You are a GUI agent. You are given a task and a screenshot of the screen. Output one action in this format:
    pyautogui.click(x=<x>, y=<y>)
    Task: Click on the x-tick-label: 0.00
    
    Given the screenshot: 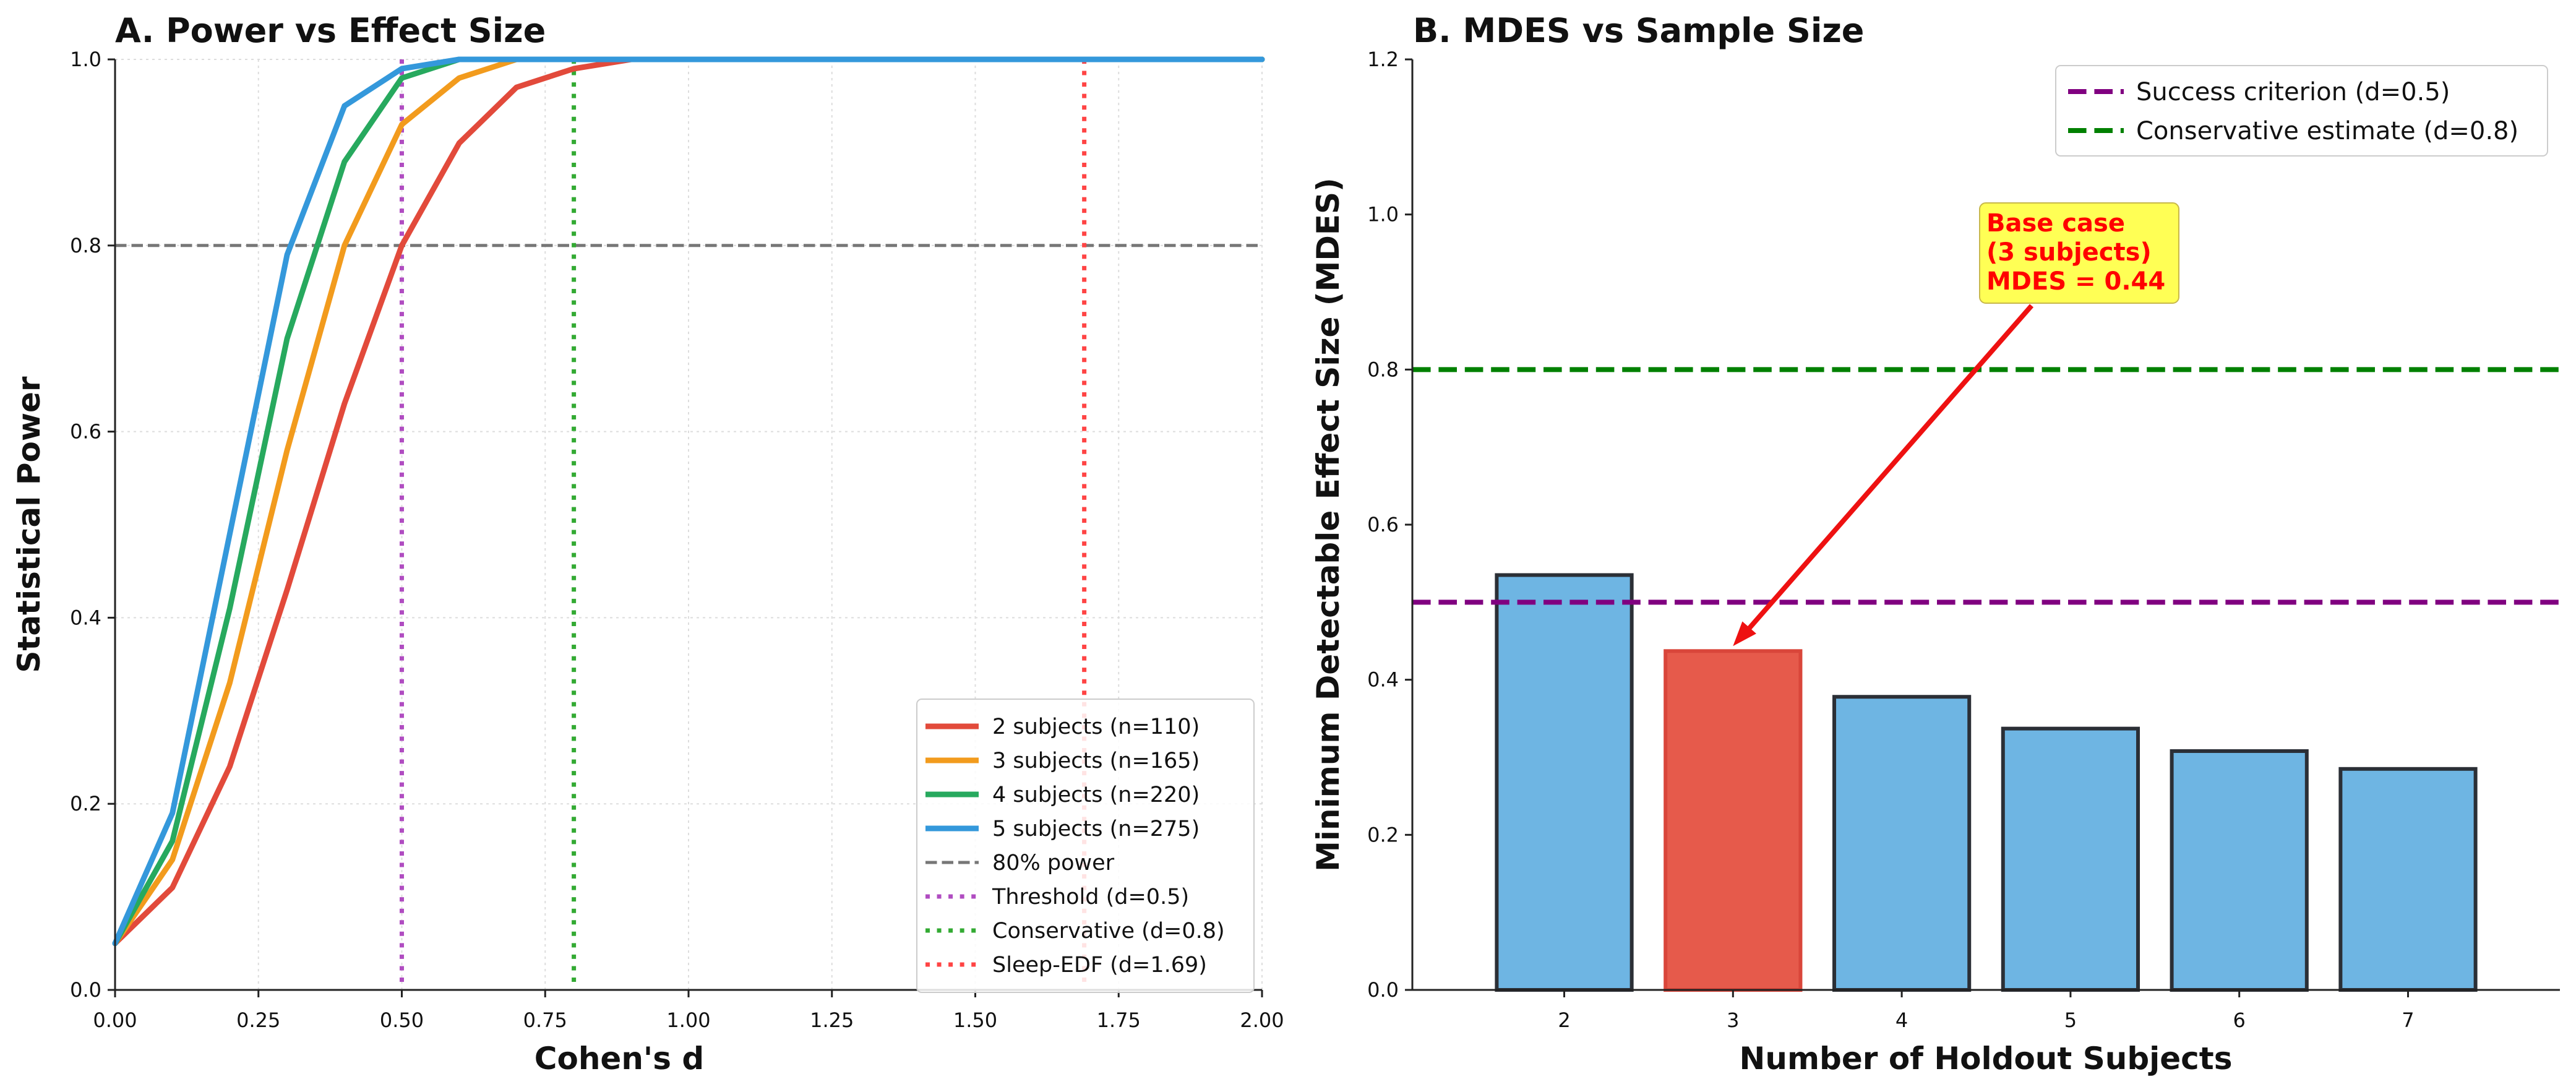 What is the action you would take?
    pyautogui.click(x=115, y=1020)
    